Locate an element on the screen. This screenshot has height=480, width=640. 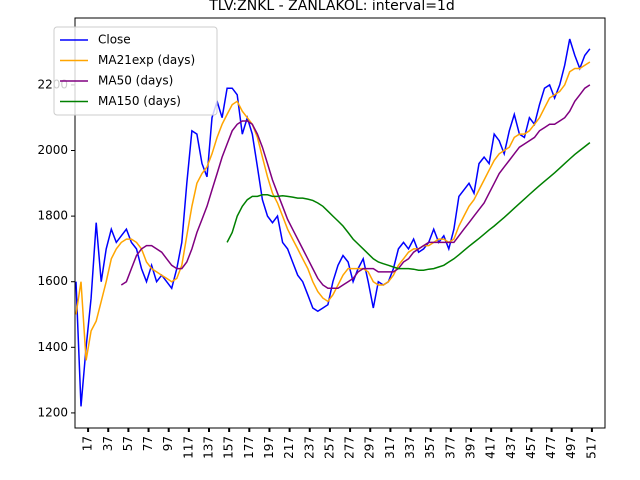
legend-label: Close is located at coordinates (114, 40).